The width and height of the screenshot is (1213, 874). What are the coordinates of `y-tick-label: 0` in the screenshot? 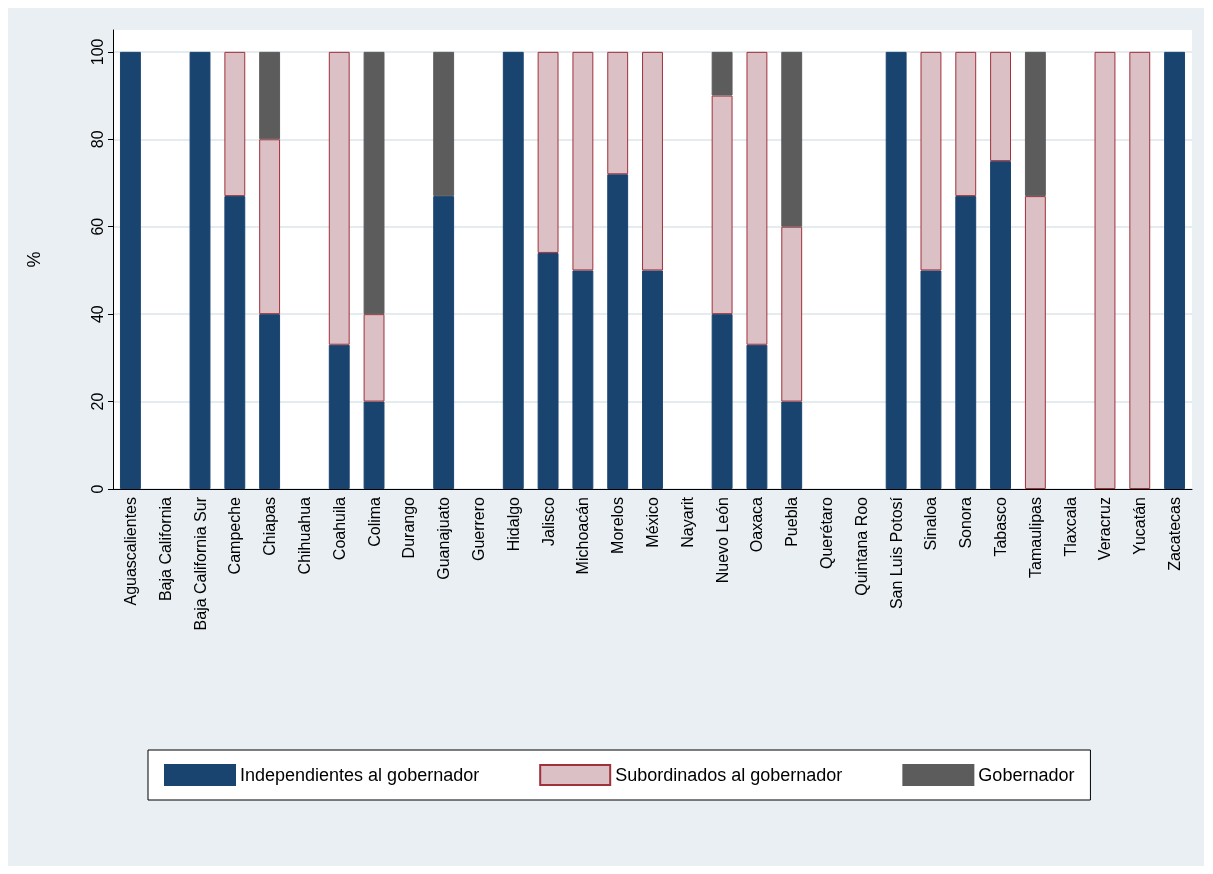 It's located at (97, 489).